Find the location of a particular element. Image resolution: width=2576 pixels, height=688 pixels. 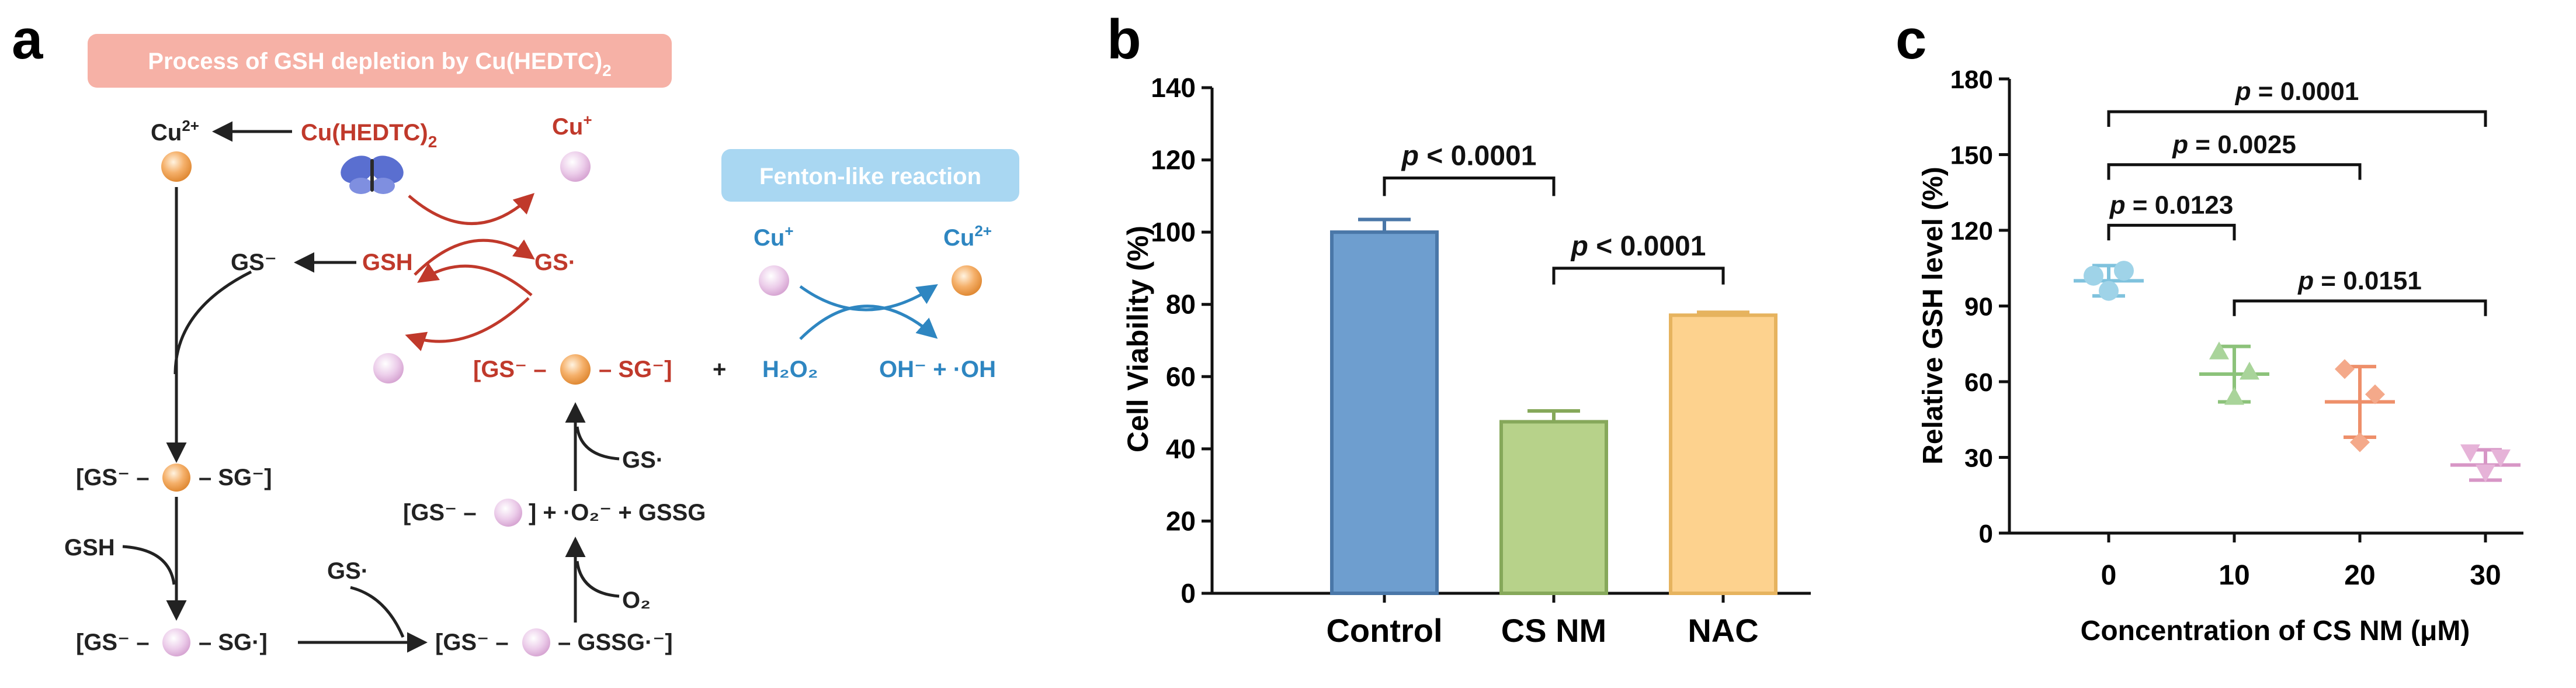

chart-c-ytick-label: 180 is located at coordinates (1971, 79).